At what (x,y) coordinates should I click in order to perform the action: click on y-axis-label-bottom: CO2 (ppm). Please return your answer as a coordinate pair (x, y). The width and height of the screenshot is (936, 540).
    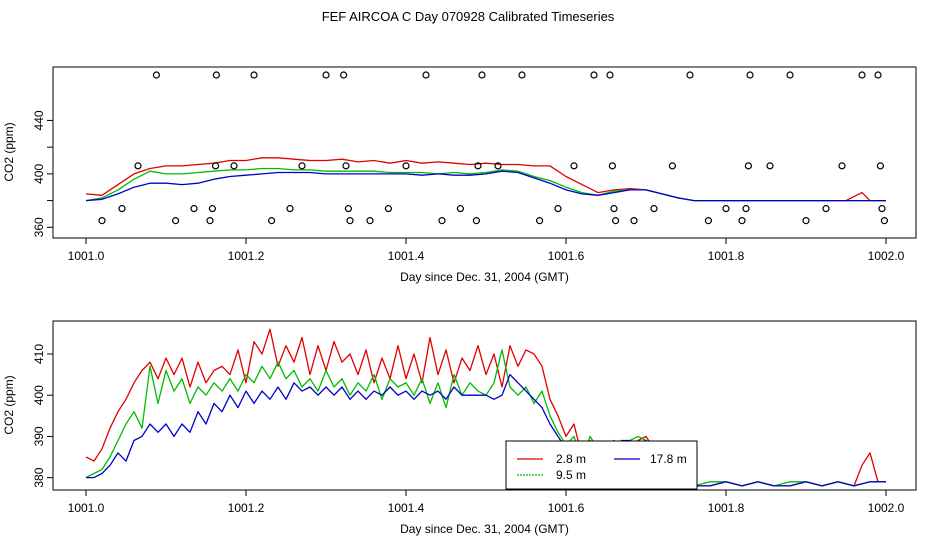
    Looking at the image, I should click on (9, 404).